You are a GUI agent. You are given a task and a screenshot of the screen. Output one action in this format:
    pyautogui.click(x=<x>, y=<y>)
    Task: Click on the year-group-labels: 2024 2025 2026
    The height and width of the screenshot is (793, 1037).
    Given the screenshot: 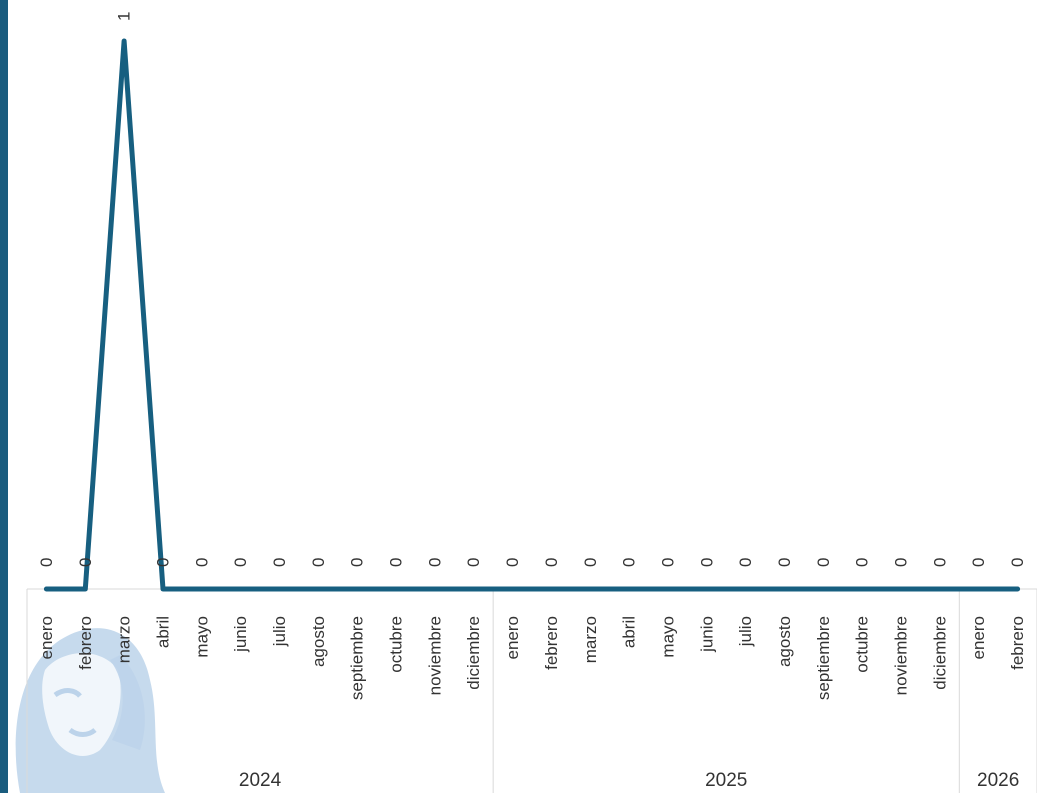 What is the action you would take?
    pyautogui.click(x=629, y=780)
    